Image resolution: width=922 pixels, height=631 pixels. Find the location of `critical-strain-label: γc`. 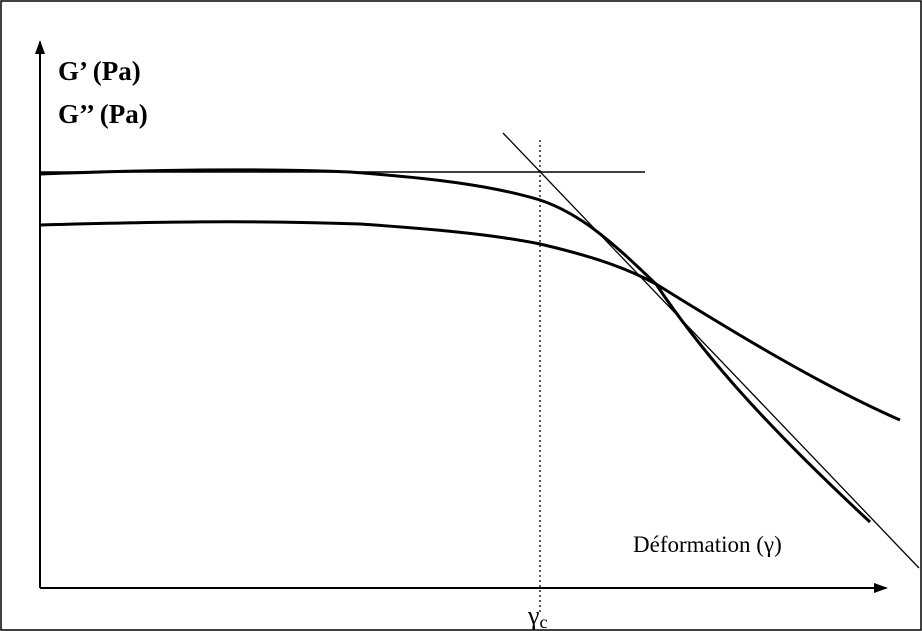

critical-strain-label: γc is located at coordinates (537, 616).